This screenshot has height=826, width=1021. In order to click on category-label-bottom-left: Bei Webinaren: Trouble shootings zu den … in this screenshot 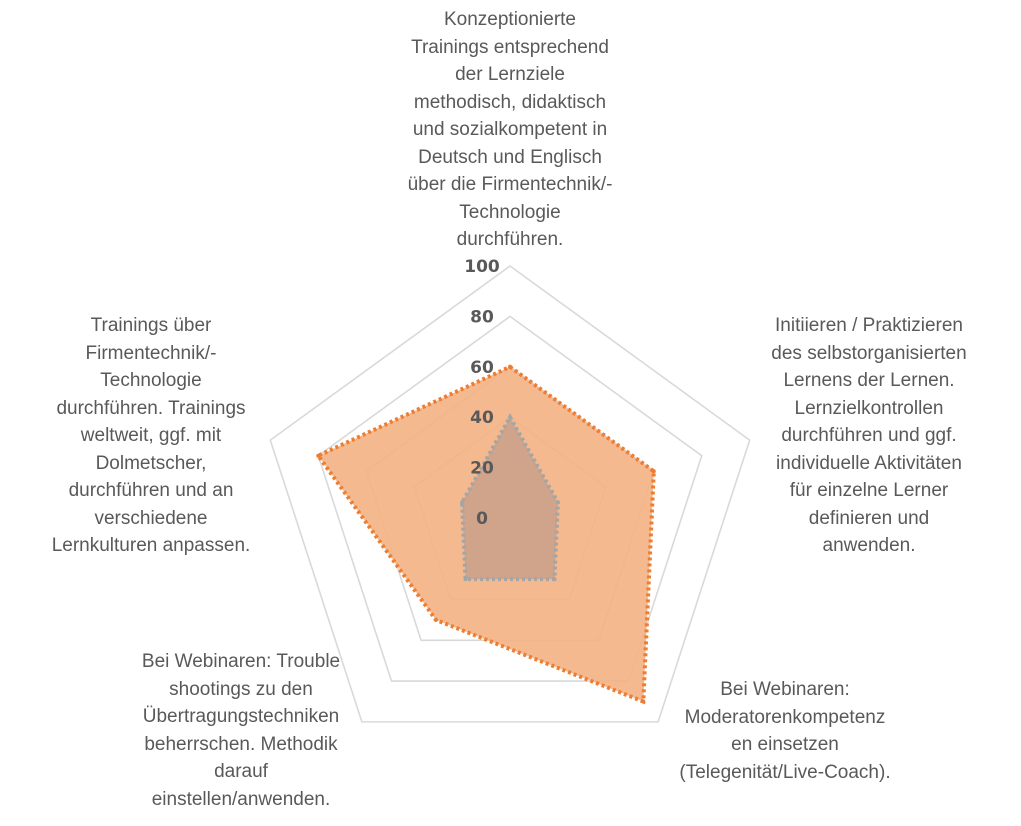, I will do `click(241, 730)`.